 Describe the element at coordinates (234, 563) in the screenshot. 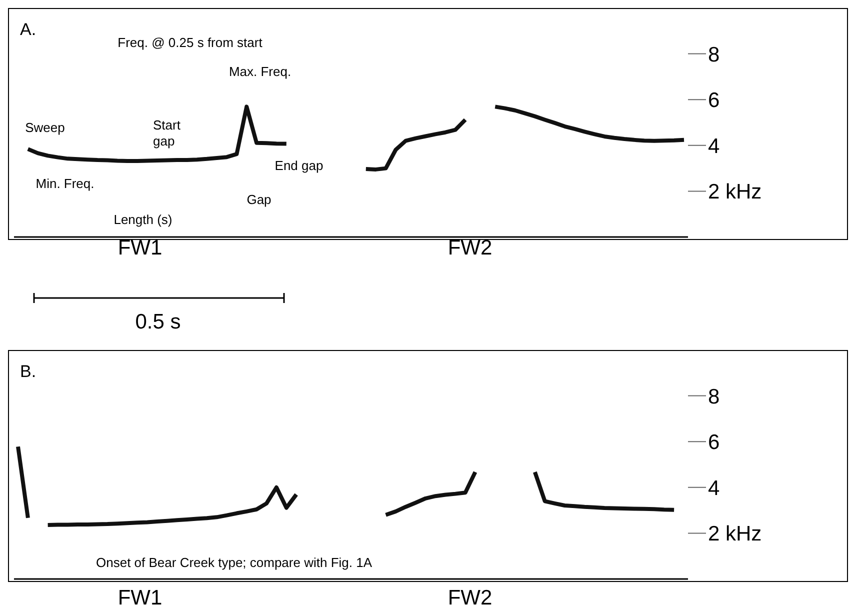

I see `annotation: Onset of Bear Creek type; compare with Fig. 1A` at that location.